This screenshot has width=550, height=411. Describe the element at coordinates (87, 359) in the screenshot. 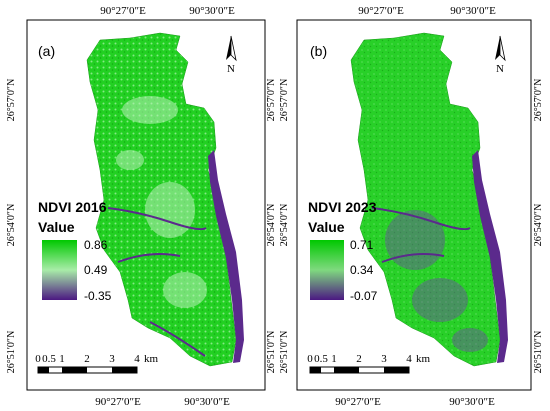

I see `scale-tick-a-2: 2` at that location.